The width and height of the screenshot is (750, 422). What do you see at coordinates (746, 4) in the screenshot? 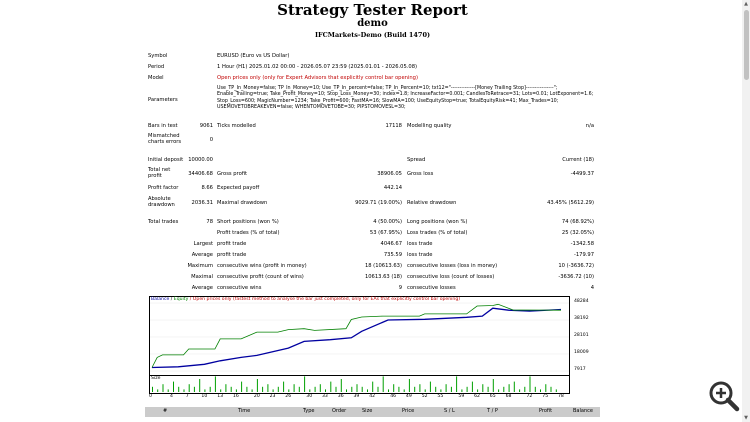
I see `scroll-up-icon: ▲` at bounding box center [746, 4].